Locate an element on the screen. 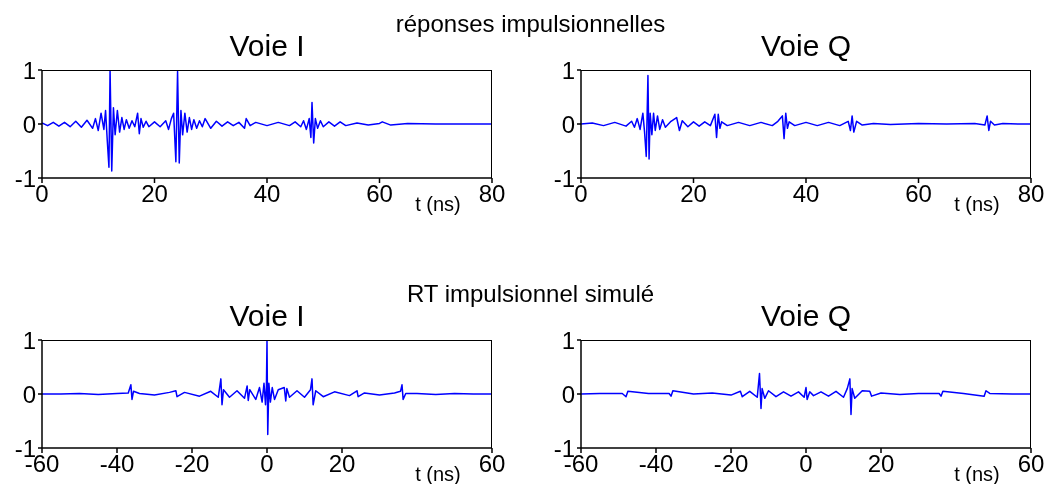 Image resolution: width=1061 pixels, height=484 pixels. chart-subtitle: RT impulsionnel simulé is located at coordinates (530, 293).